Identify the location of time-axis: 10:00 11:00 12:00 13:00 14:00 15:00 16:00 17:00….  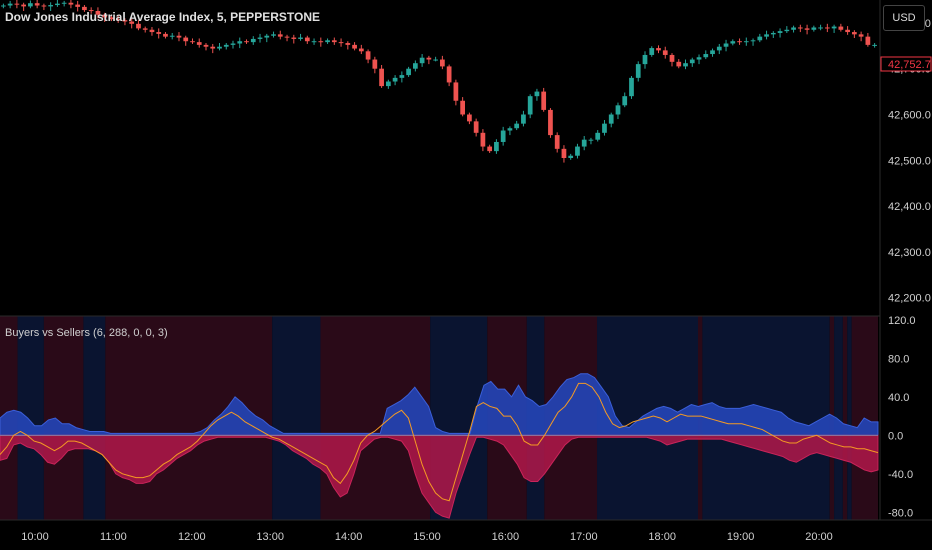
(427, 537).